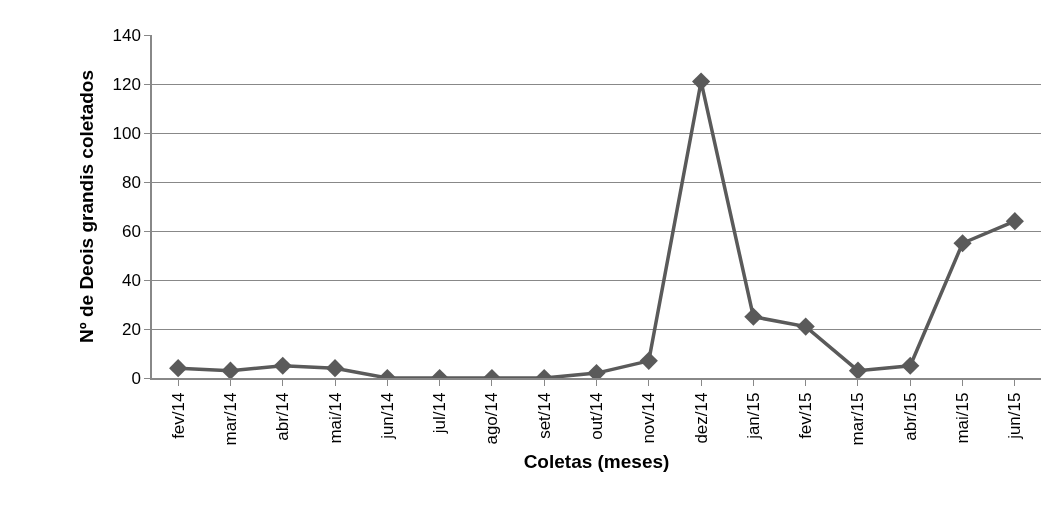 This screenshot has height=530, width=1063. I want to click on y-tick-label: 20, so click(131, 329).